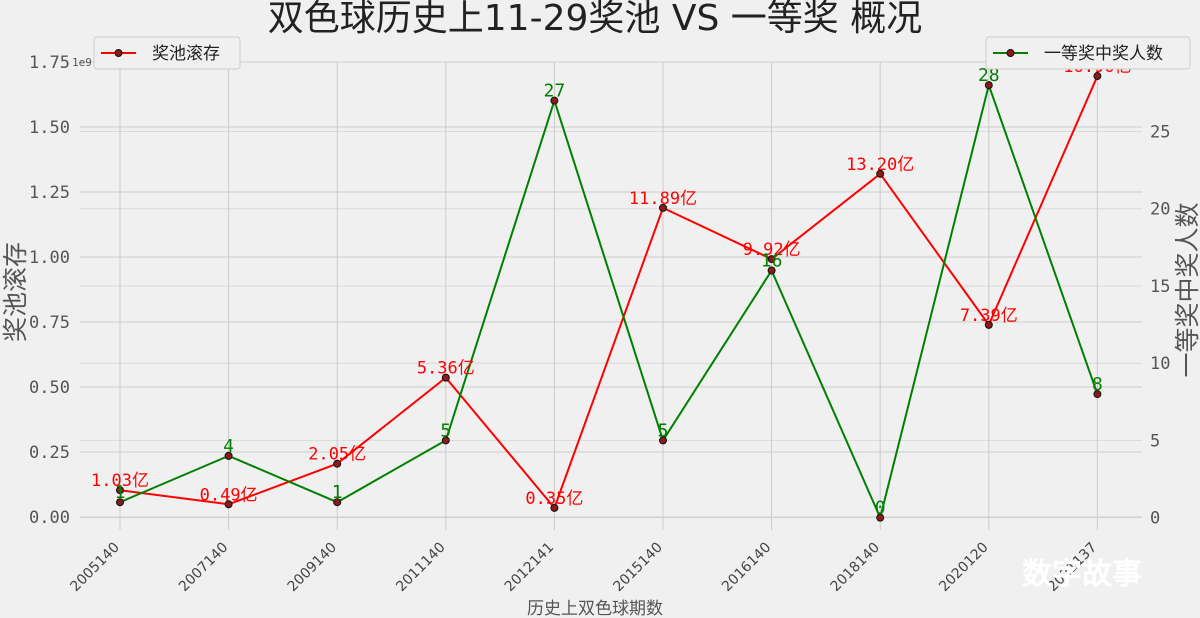  I want to click on series-0-data-label: 0.35亿, so click(554, 499).